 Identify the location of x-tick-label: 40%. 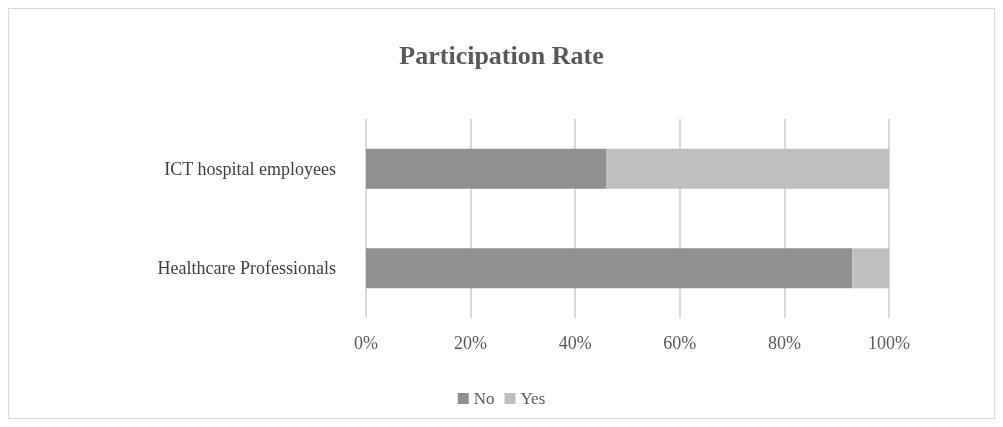
(575, 343).